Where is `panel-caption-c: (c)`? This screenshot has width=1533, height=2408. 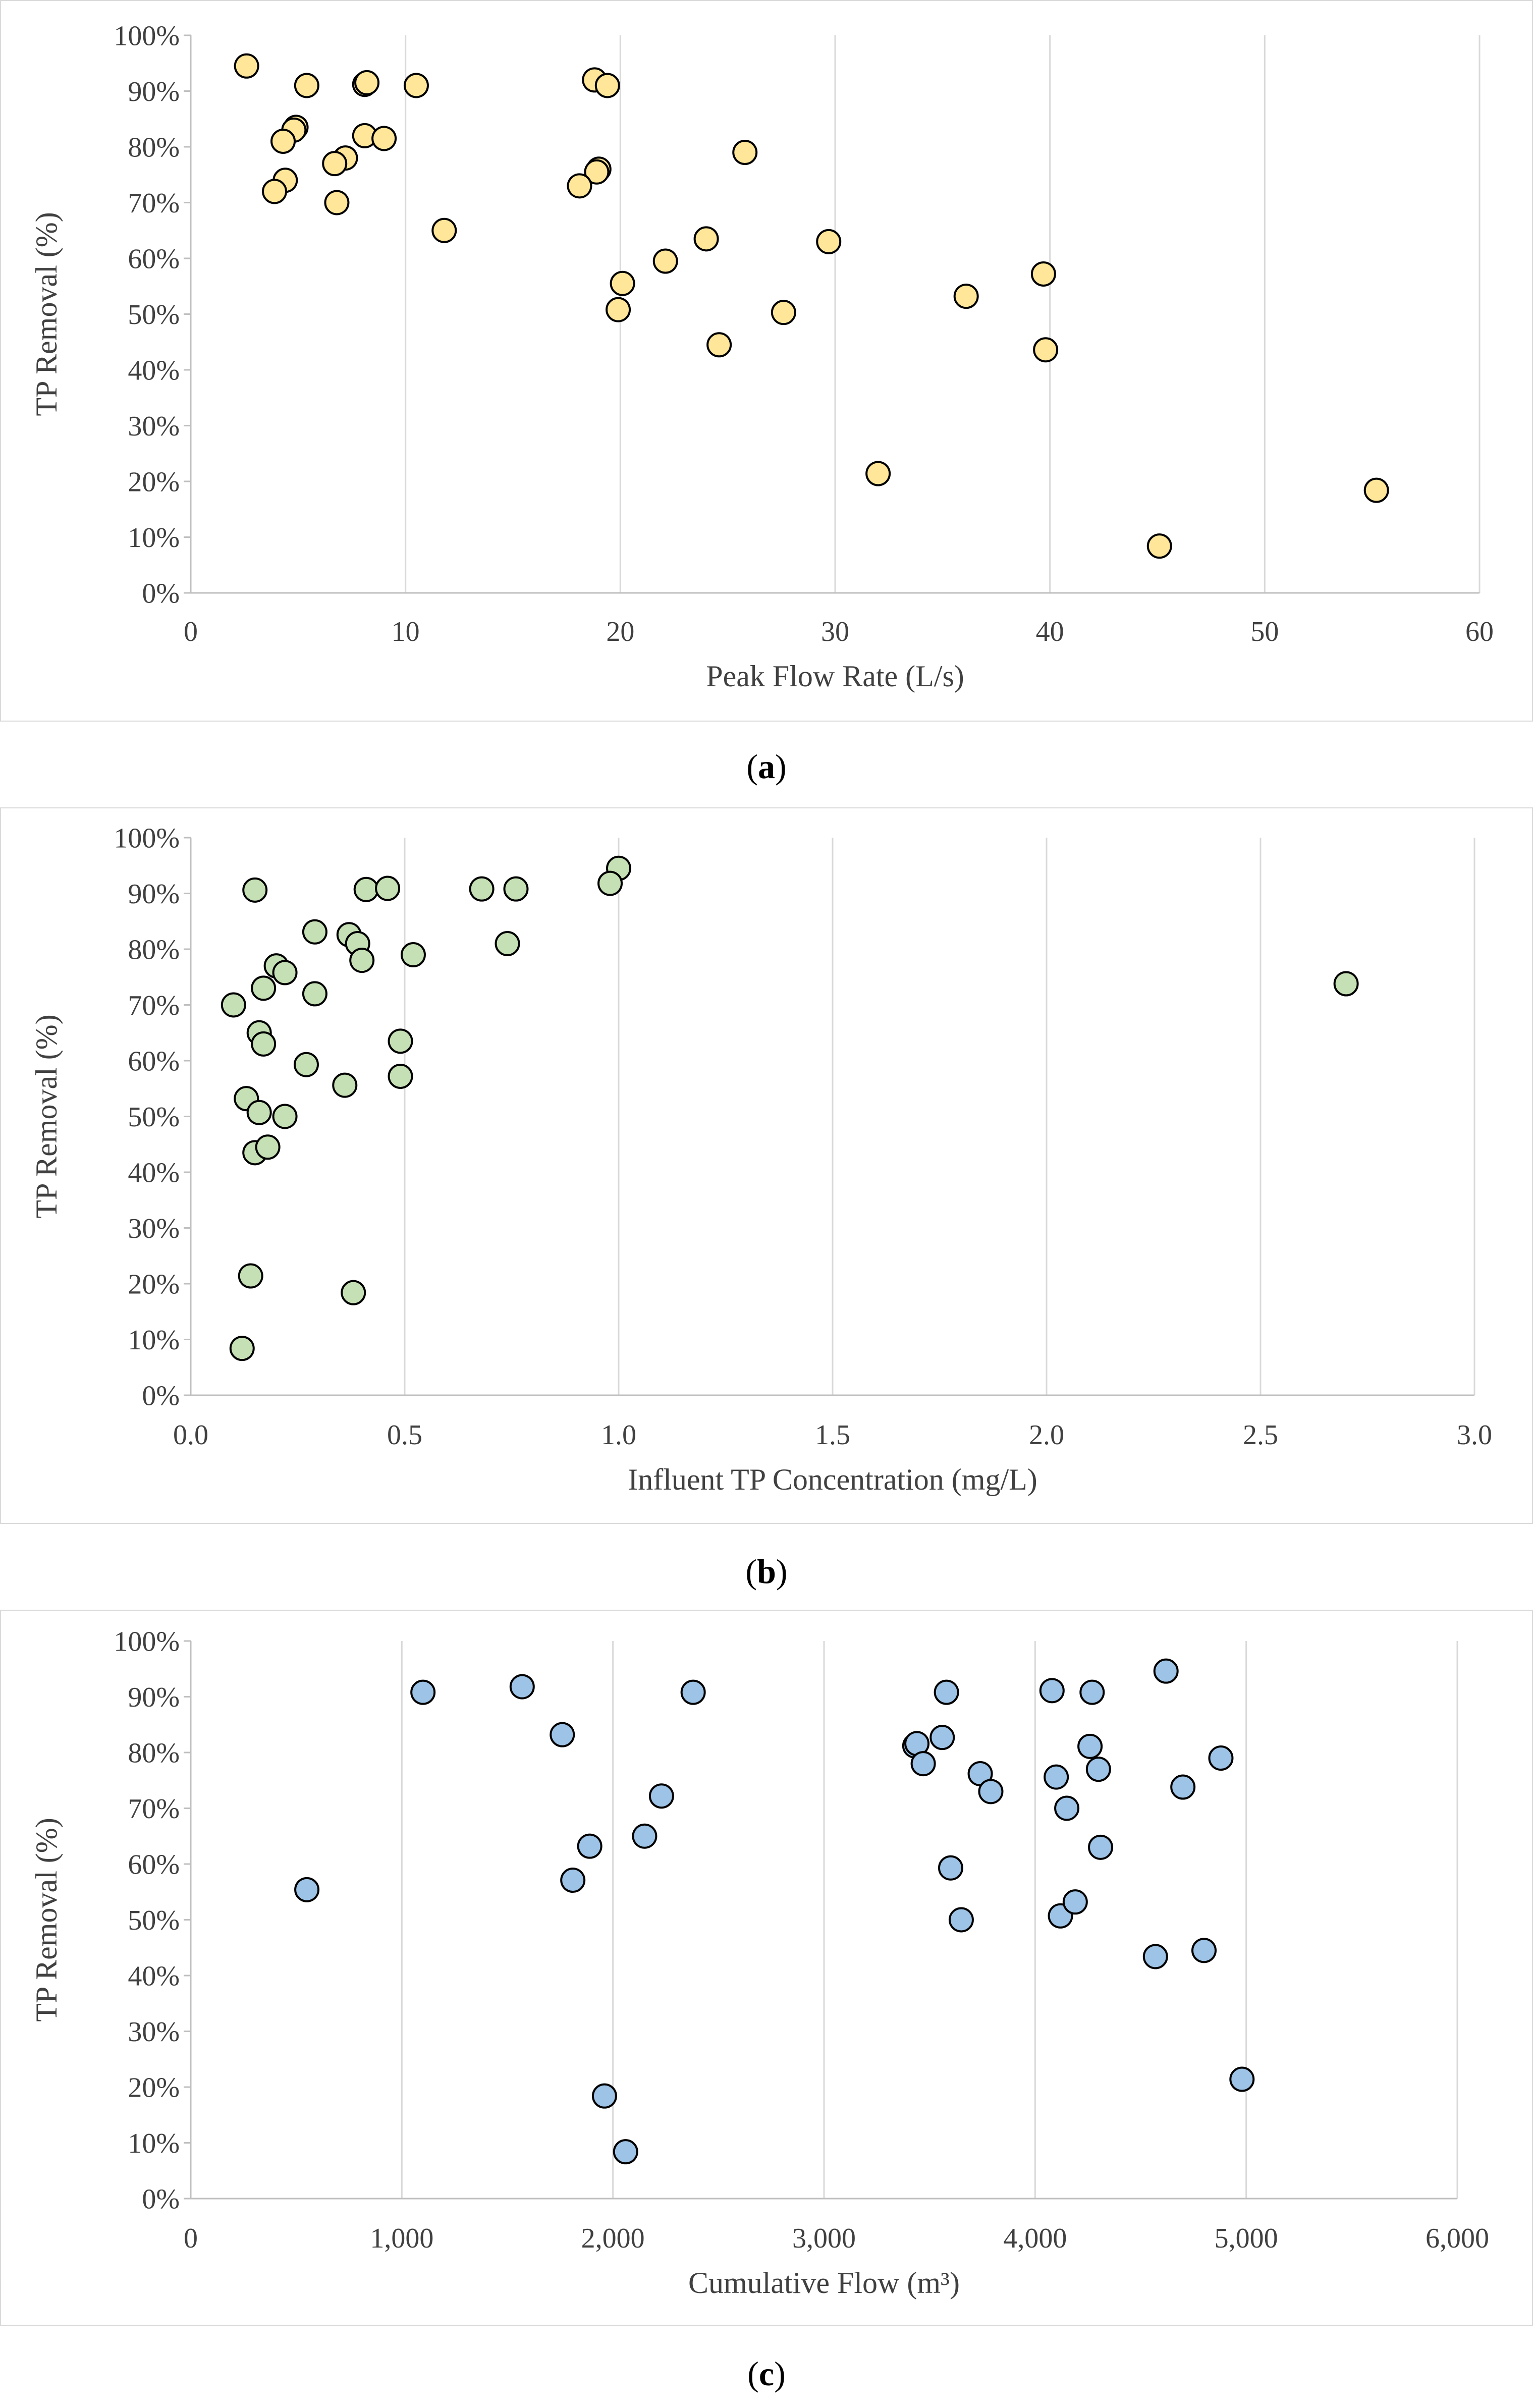
panel-caption-c: (c) is located at coordinates (766, 2374).